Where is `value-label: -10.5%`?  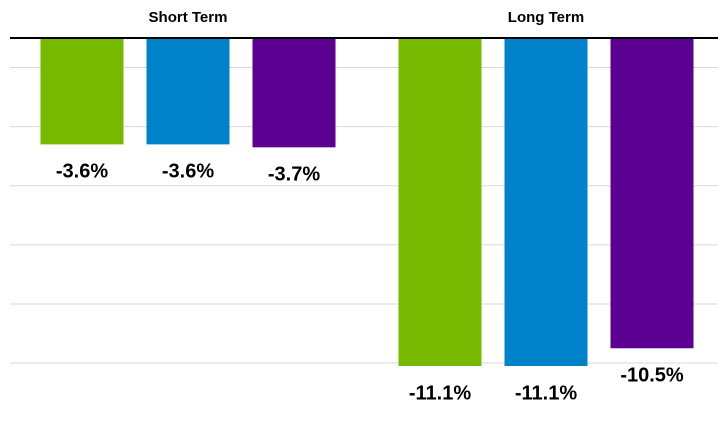 value-label: -10.5% is located at coordinates (652, 376).